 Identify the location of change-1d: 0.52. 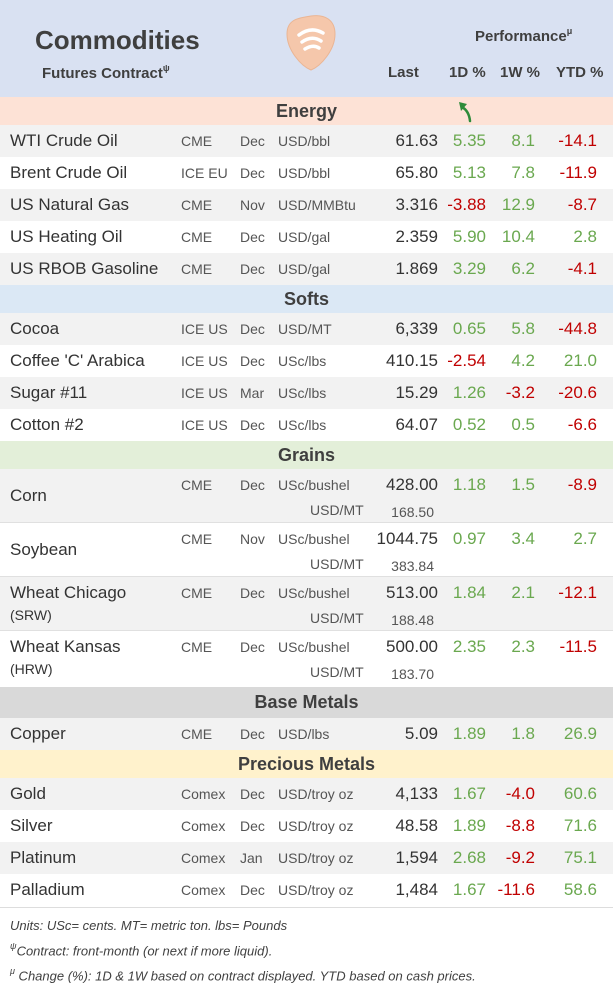
(469, 424).